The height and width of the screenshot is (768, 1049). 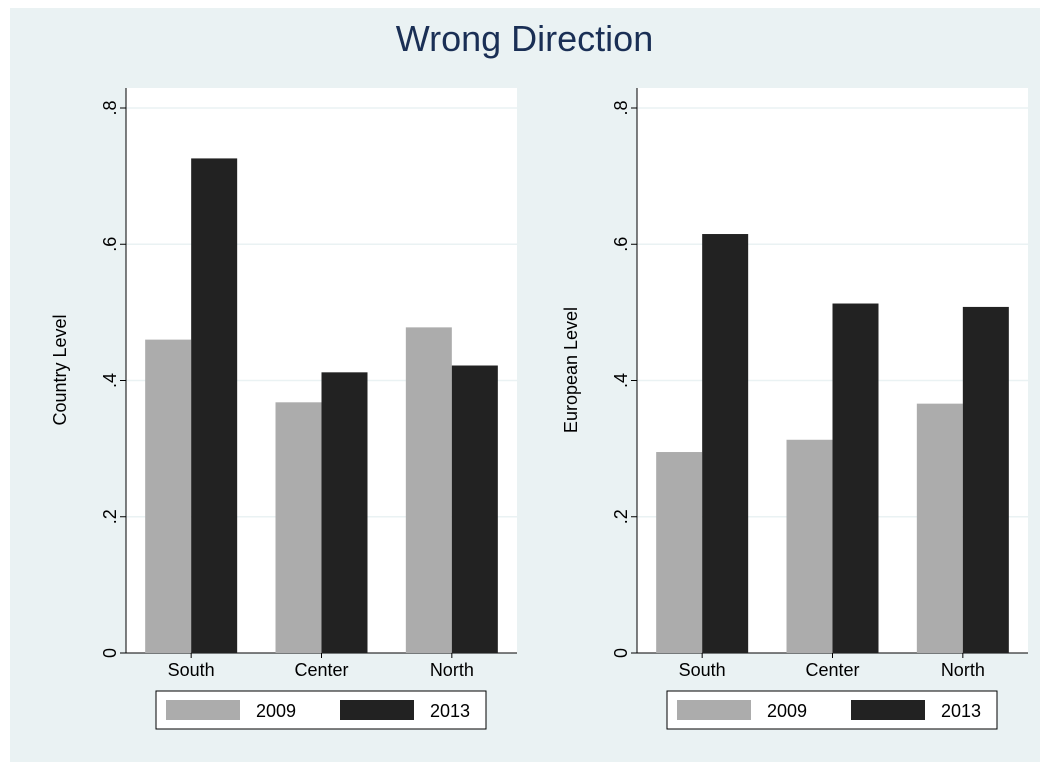 I want to click on y-axis-title: European Level, so click(x=571, y=370).